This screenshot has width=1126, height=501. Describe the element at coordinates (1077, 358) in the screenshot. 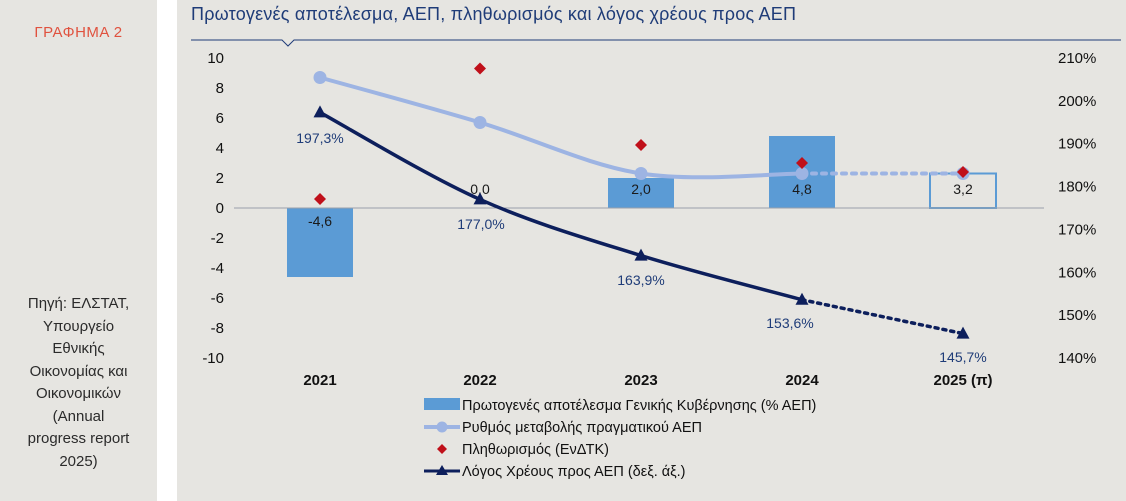

I see `y-right-tick-label: 140%` at that location.